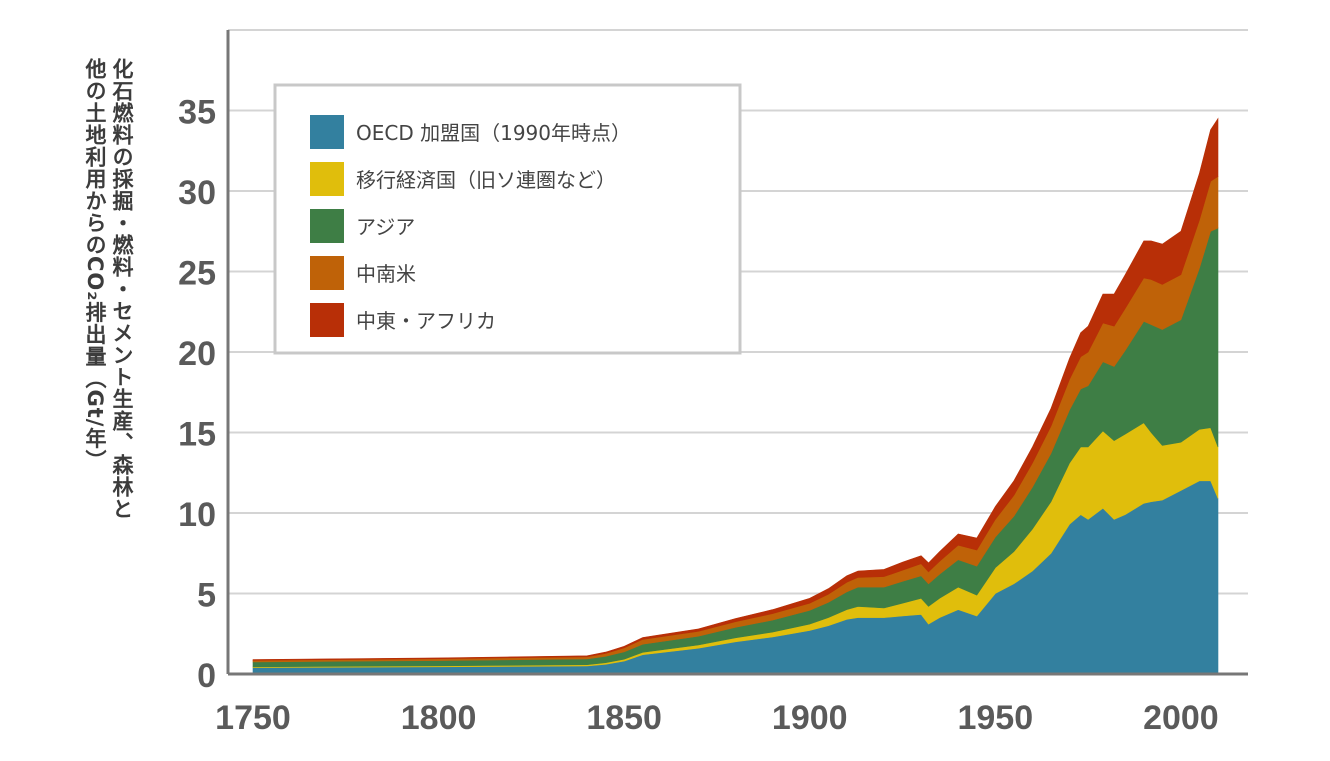 This screenshot has width=1330, height=761. What do you see at coordinates (253, 718) in the screenshot?
I see `x-tick-label: 1750` at bounding box center [253, 718].